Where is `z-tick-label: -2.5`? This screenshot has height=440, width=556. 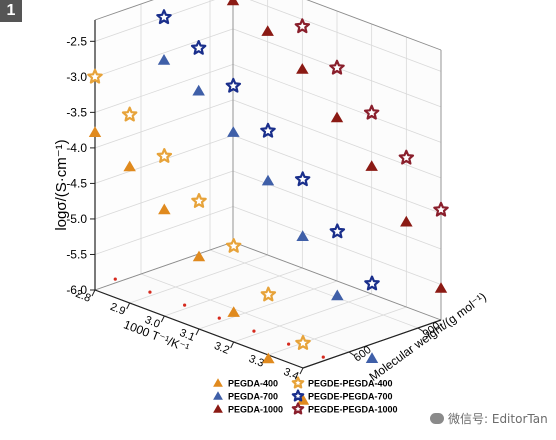
z-tick-label: -2.5 is located at coordinates (76, 41).